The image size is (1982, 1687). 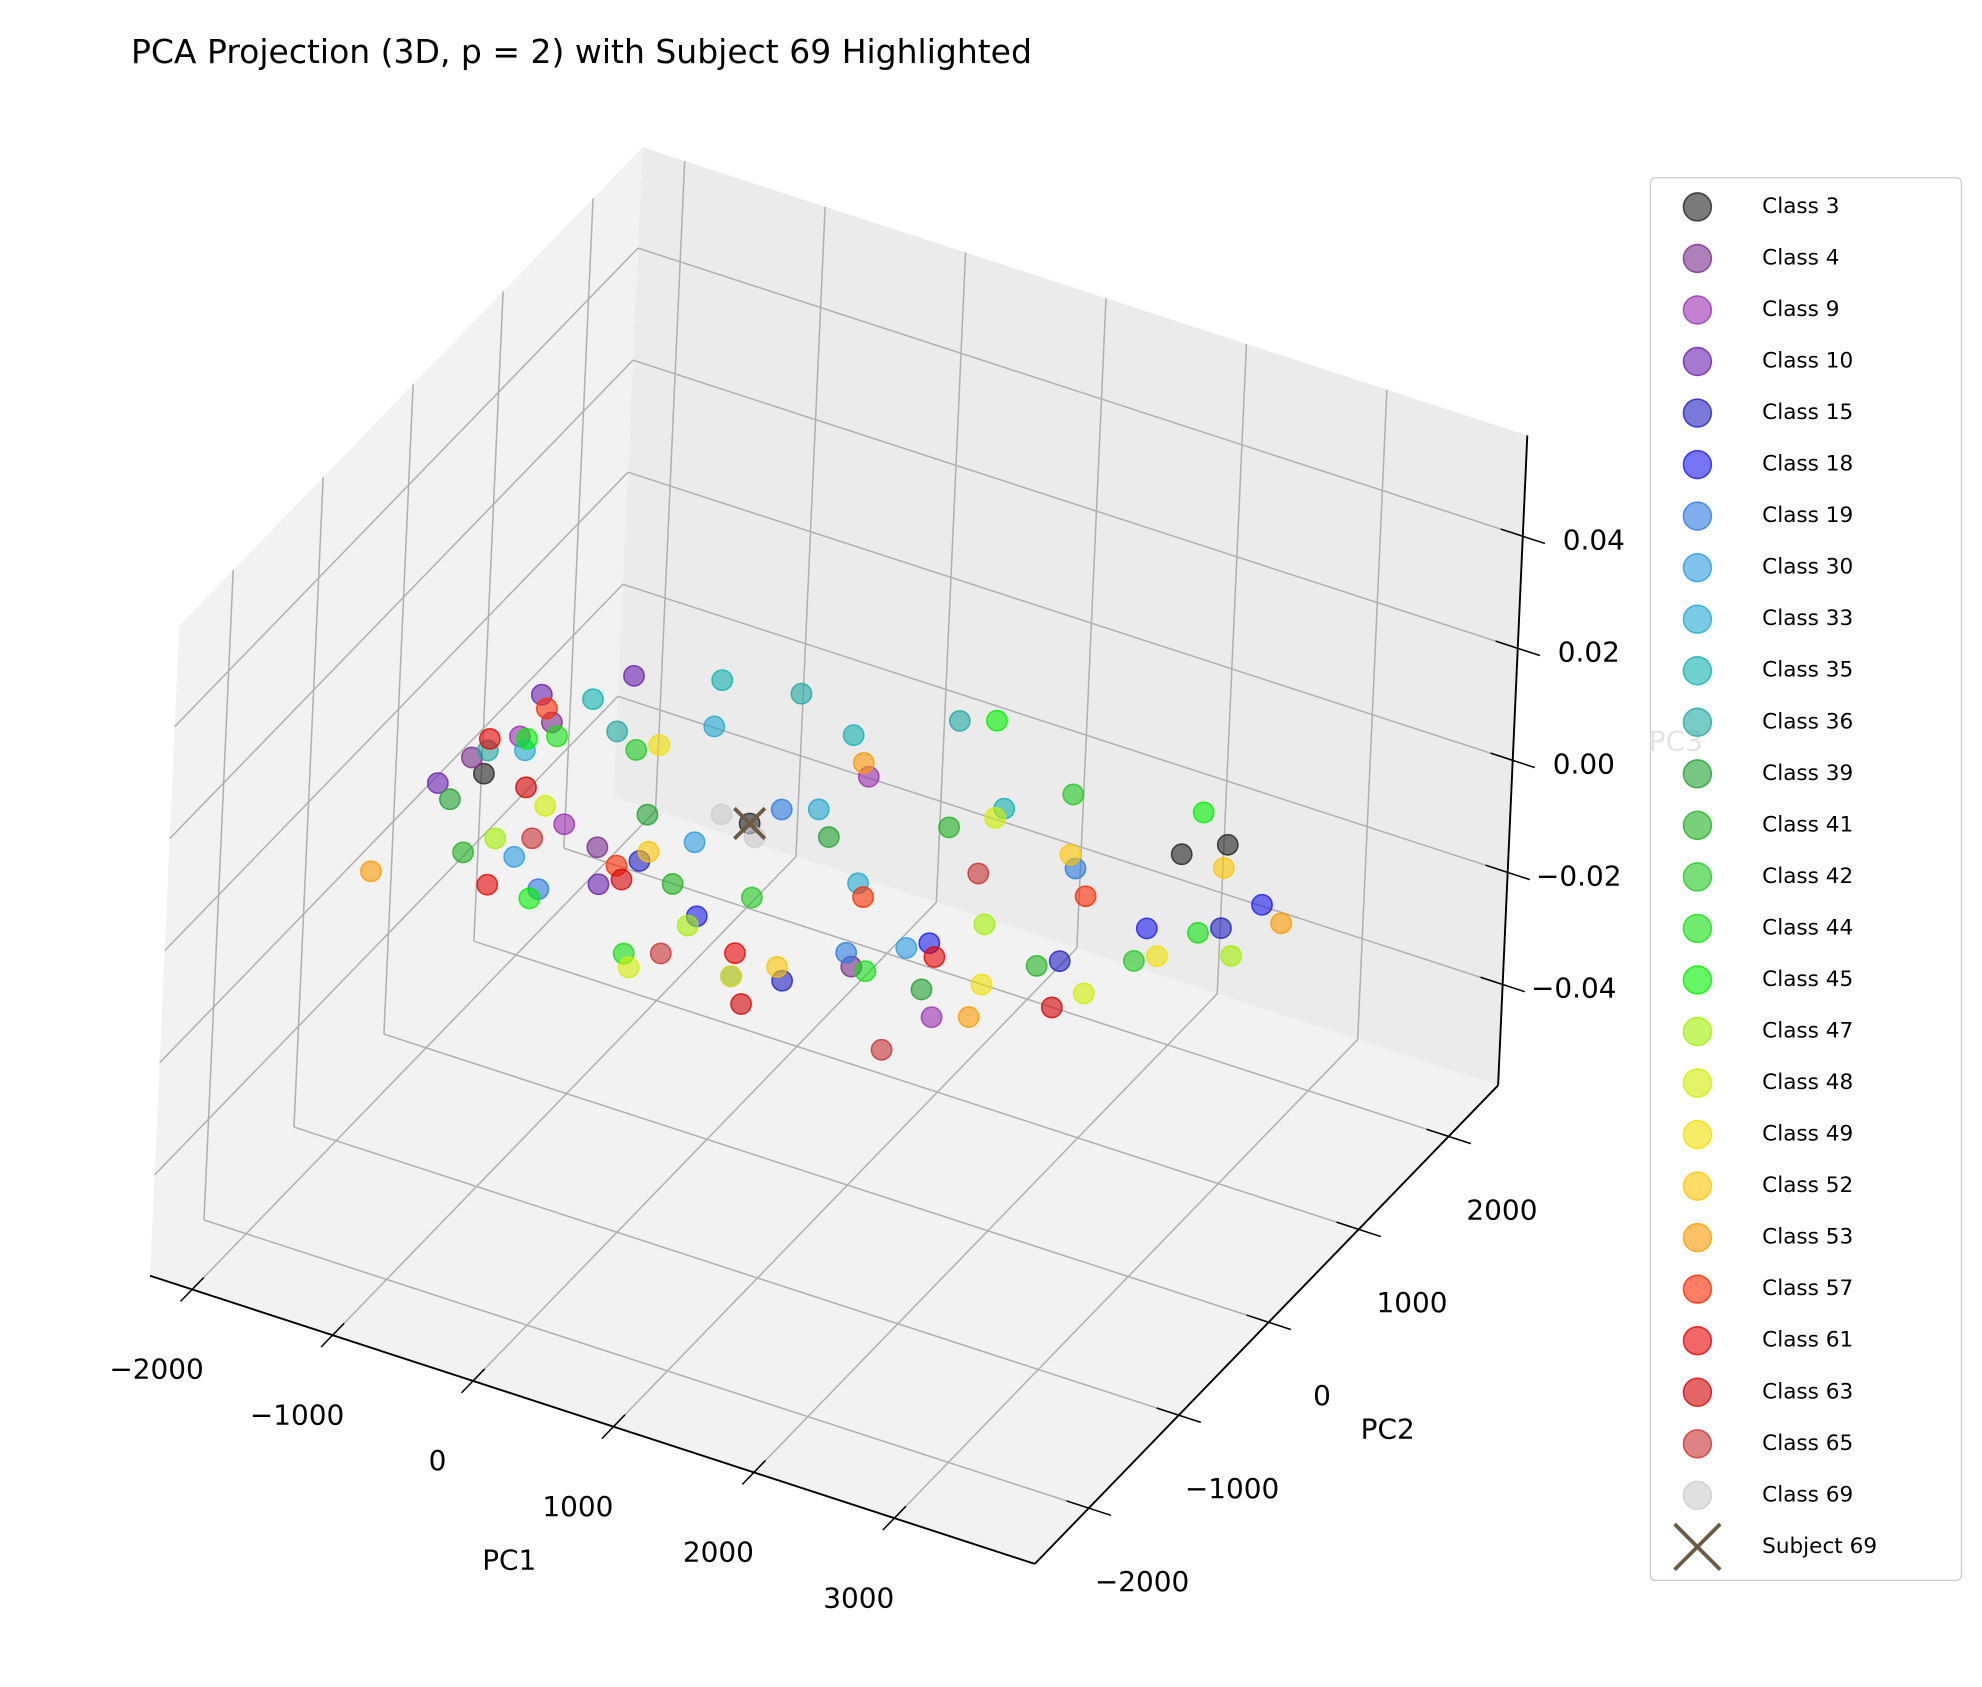 I want to click on legend-label: Class 3, so click(x=1800, y=206).